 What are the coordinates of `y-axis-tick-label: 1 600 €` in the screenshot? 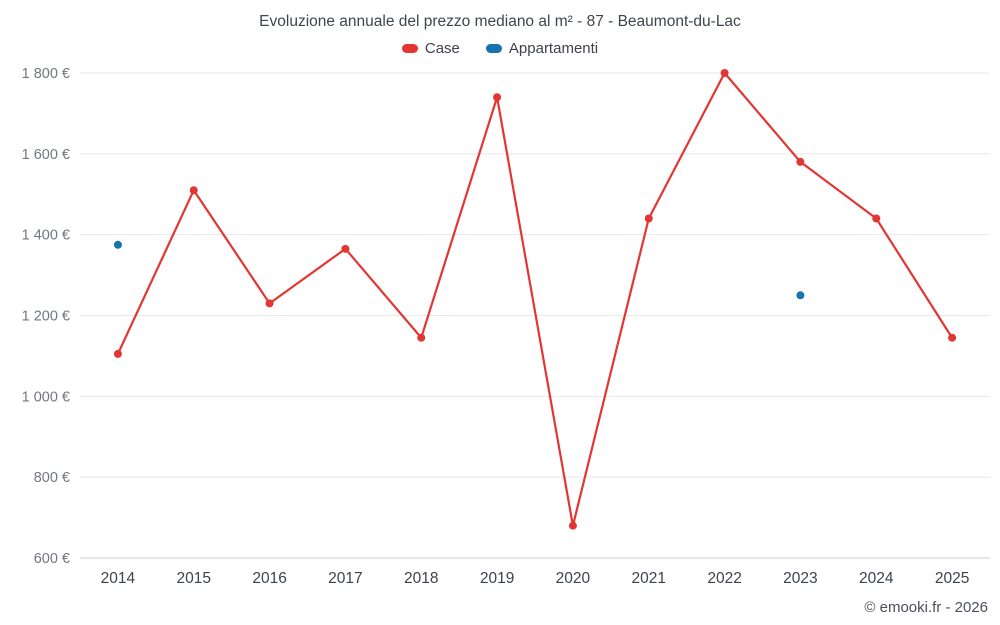 It's located at (46, 155).